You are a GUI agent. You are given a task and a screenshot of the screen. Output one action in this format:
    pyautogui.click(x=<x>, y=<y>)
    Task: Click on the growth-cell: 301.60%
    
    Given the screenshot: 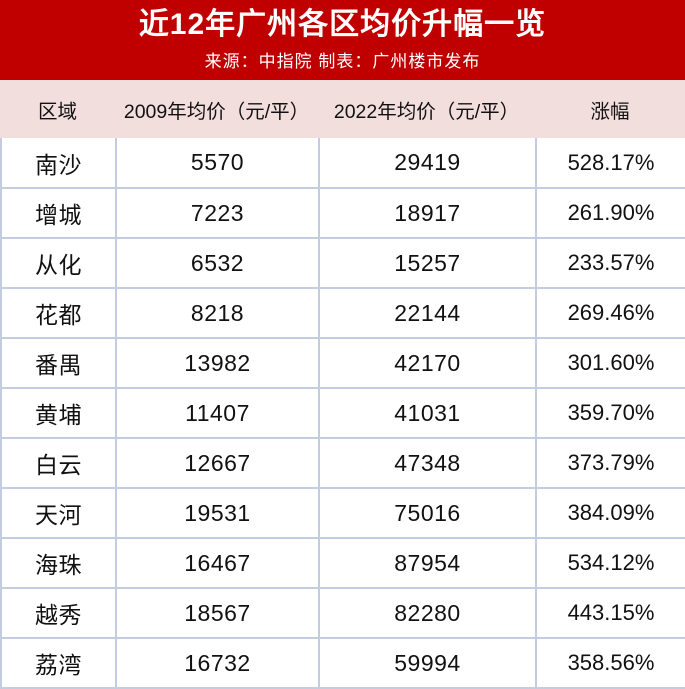 What is the action you would take?
    pyautogui.click(x=610, y=363)
    